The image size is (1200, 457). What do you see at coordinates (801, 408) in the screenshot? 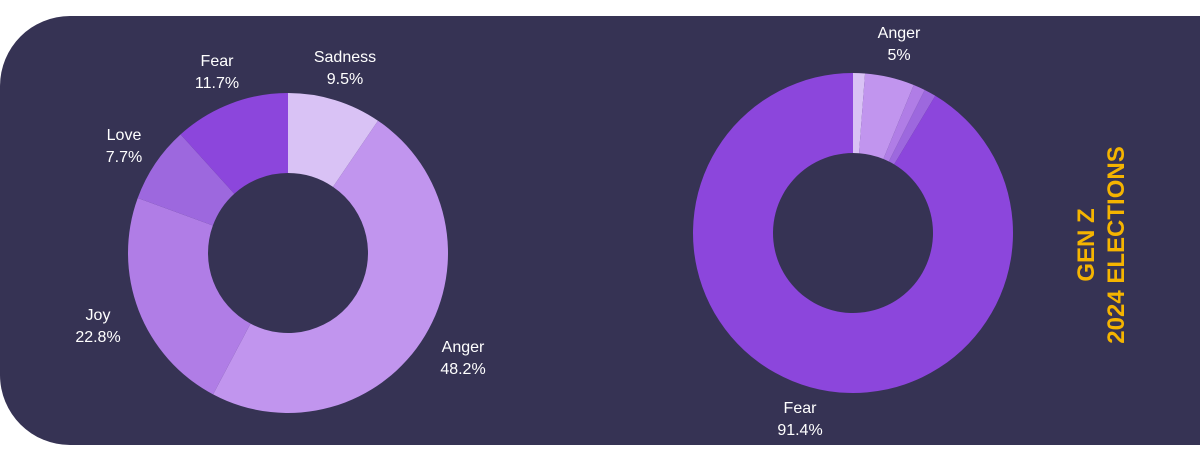
I see `chart1-label-fear: Fear` at bounding box center [801, 408].